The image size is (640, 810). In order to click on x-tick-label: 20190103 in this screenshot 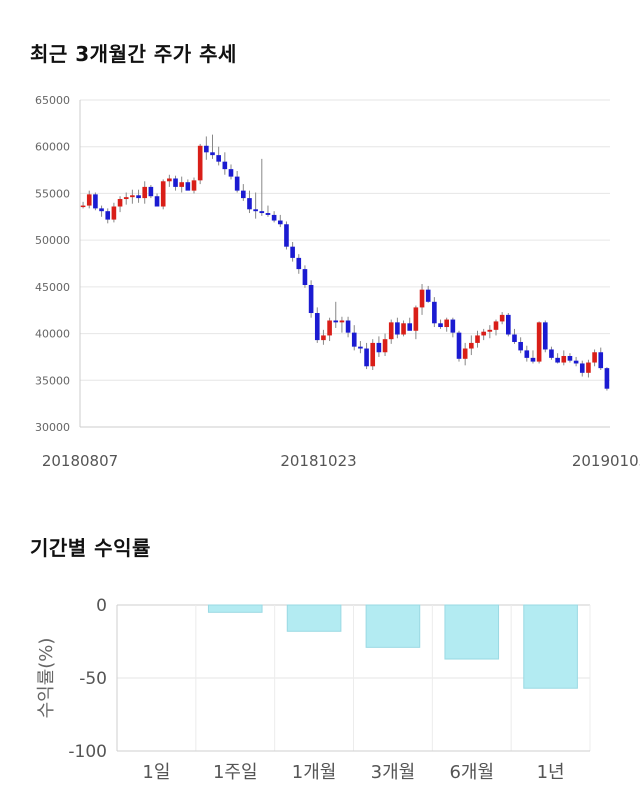, I will do `click(606, 461)`.